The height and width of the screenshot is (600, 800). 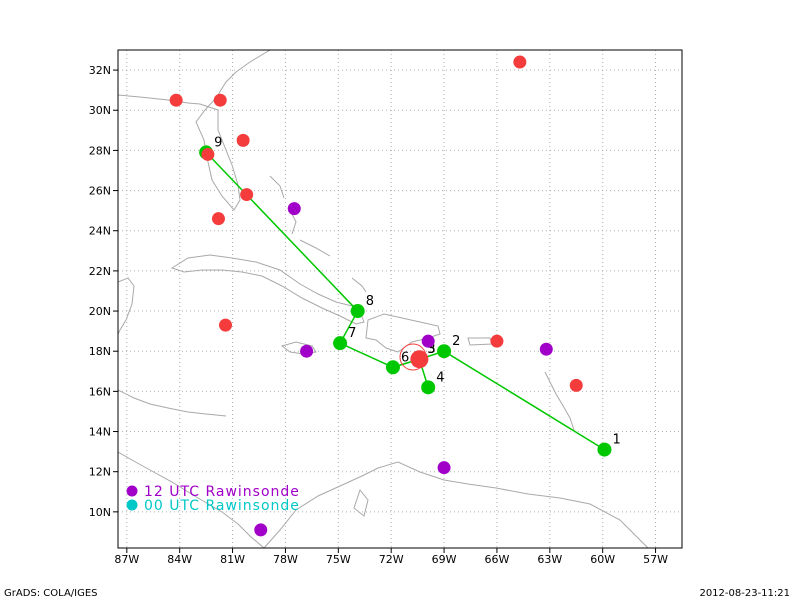 I want to click on x-tick-label: 87W, so click(x=126, y=559).